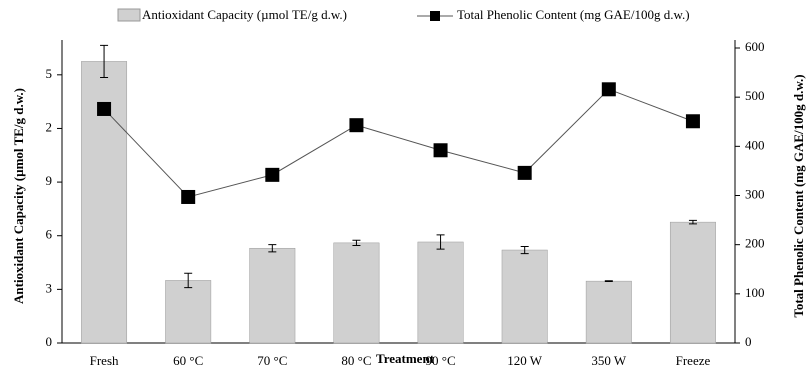  What do you see at coordinates (49, 341) in the screenshot?
I see `y-tick-label: 0` at bounding box center [49, 341].